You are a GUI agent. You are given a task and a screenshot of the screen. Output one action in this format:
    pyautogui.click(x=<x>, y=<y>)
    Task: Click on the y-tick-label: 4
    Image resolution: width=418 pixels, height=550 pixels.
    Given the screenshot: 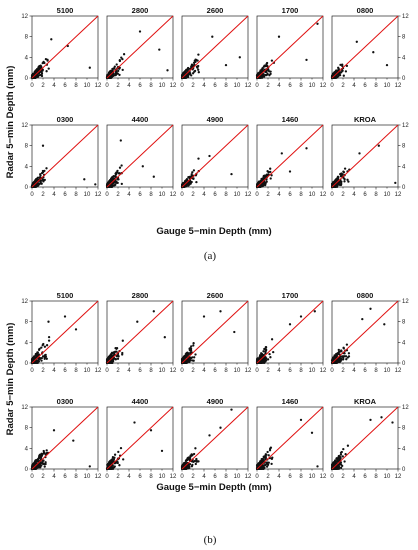 What is the action you would take?
    pyautogui.click(x=404, y=449)
    